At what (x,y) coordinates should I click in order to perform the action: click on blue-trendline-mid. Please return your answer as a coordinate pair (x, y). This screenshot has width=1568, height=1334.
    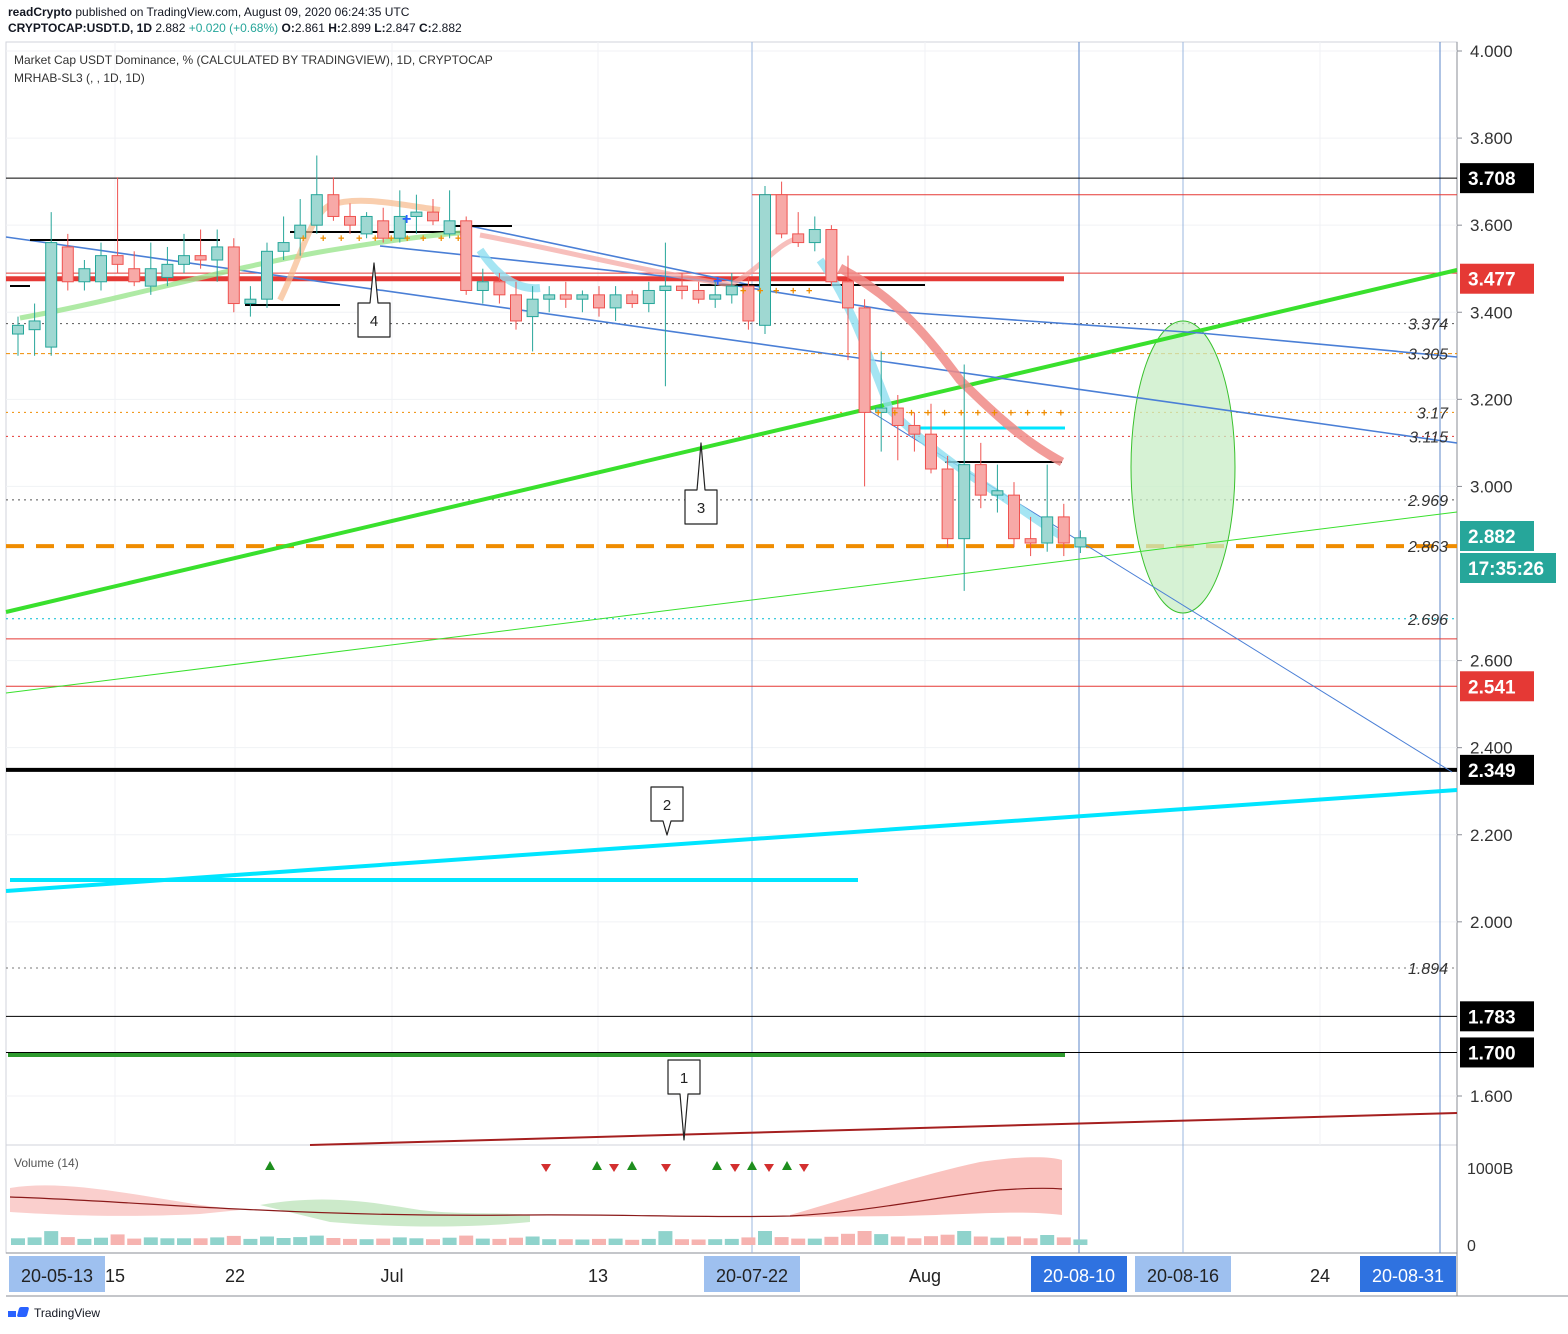
    Looking at the image, I should click on (615, 256).